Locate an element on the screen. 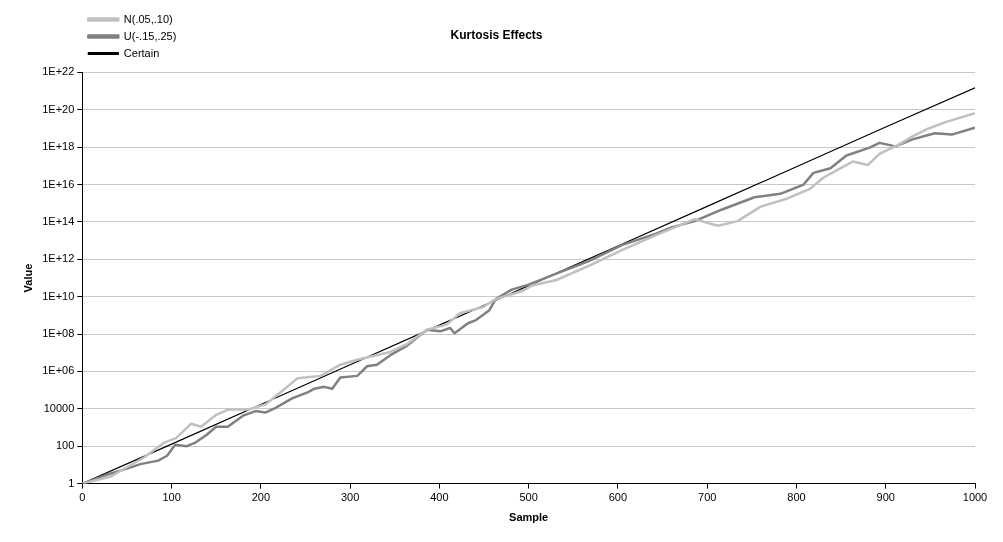  x-tick-label: 400 is located at coordinates (439, 497).